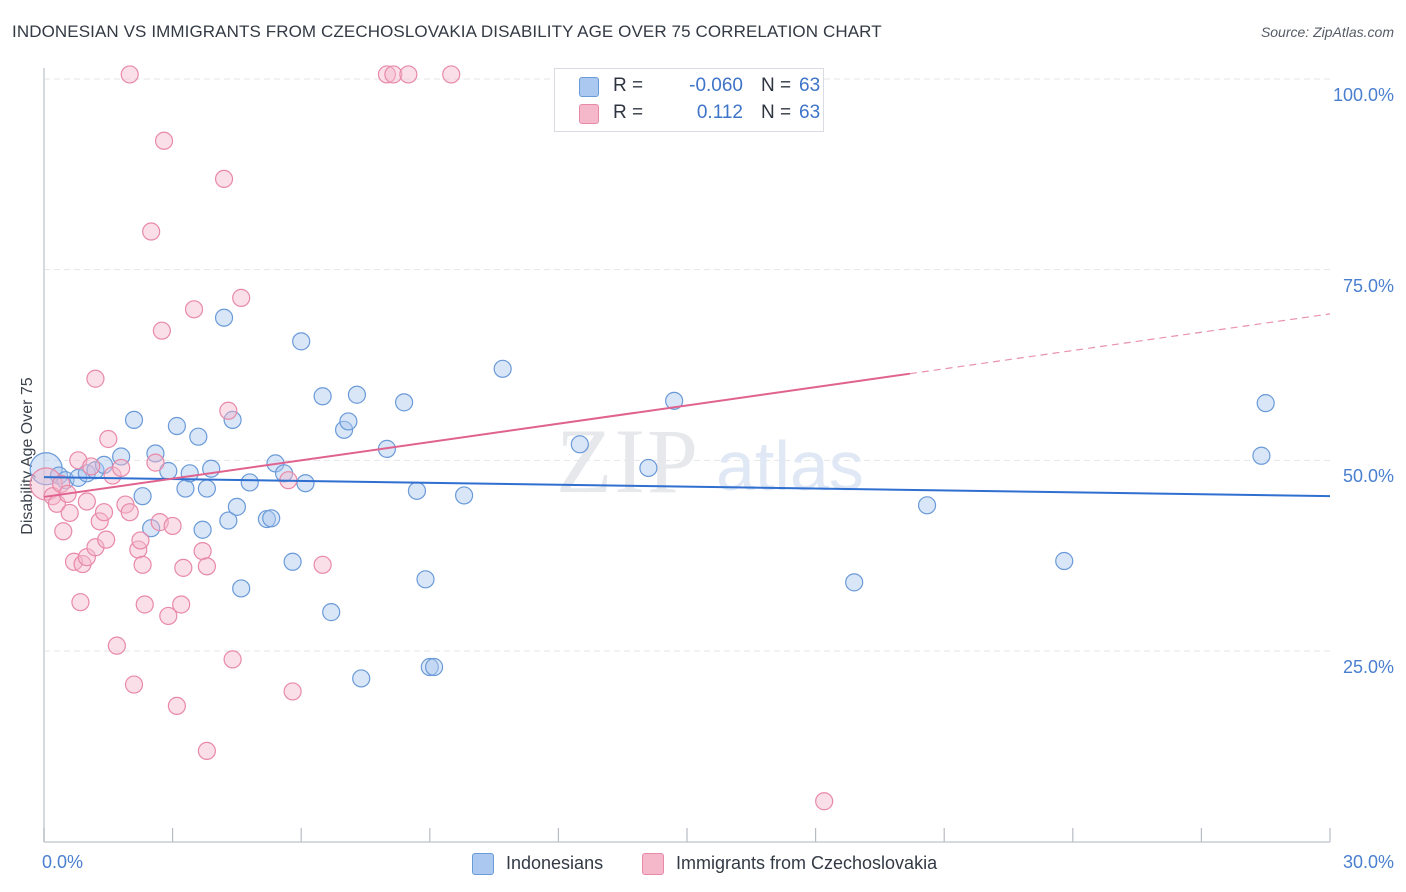  Describe the element at coordinates (63, 862) in the screenshot. I see `x-tick-label: 0.0%` at that location.